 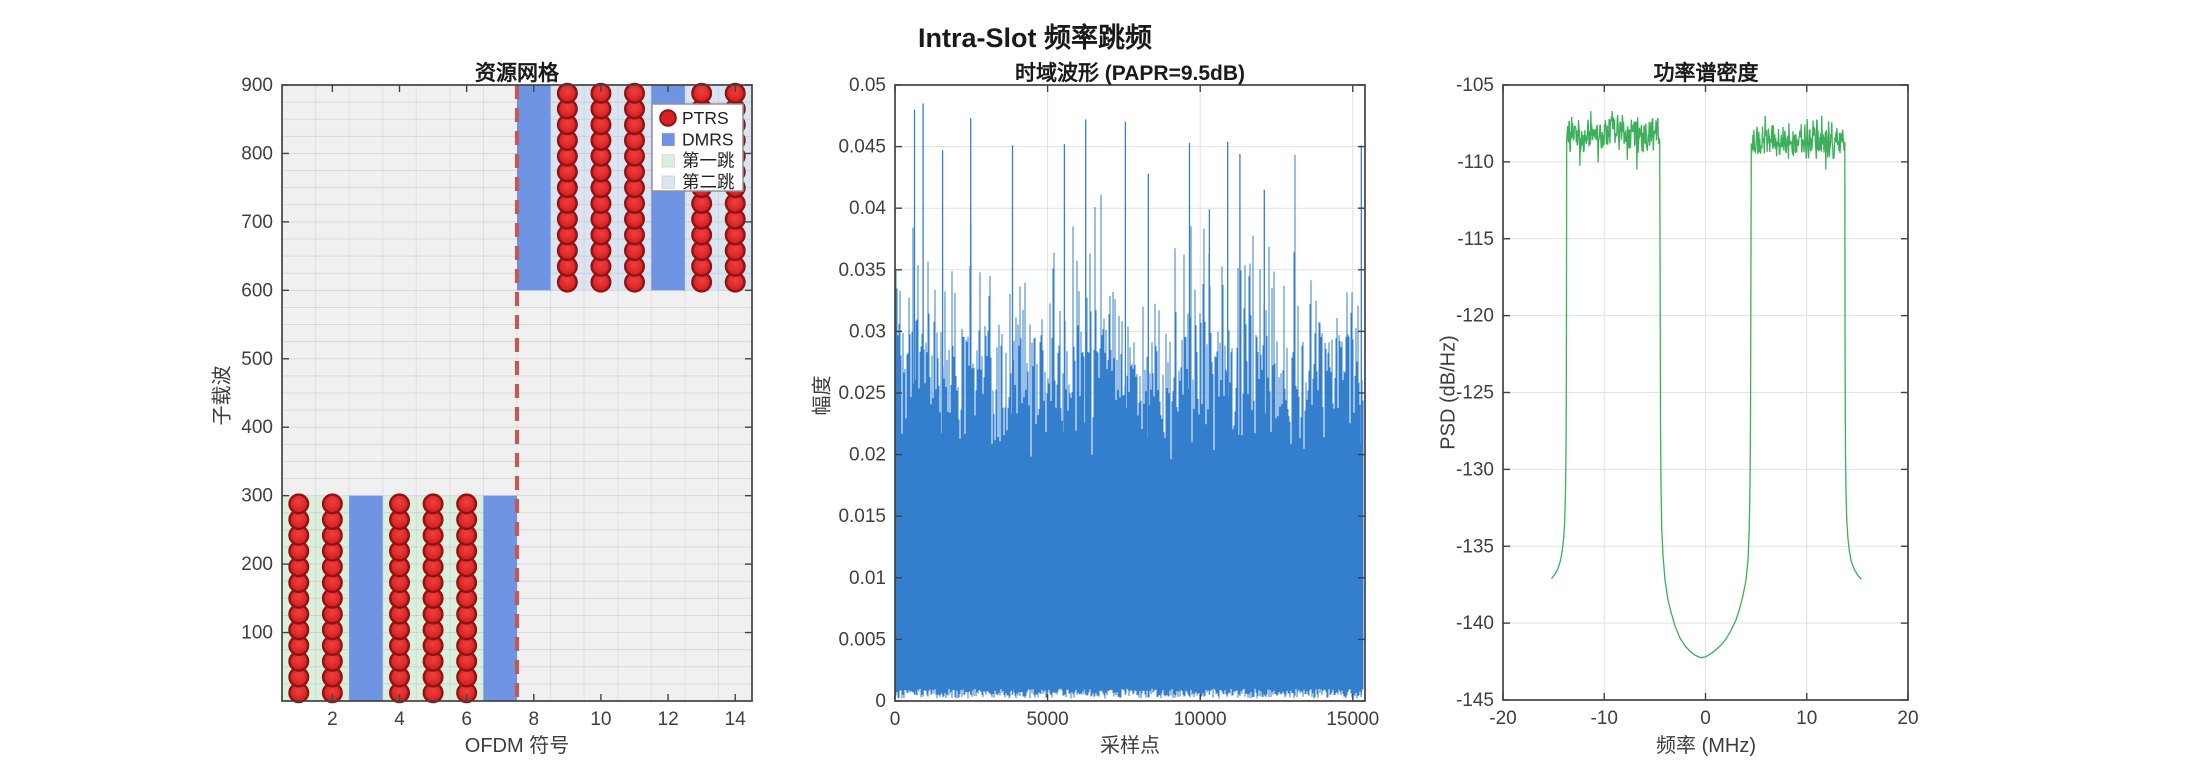 What do you see at coordinates (1502, 718) in the screenshot?
I see `svg-text: -20` at bounding box center [1502, 718].